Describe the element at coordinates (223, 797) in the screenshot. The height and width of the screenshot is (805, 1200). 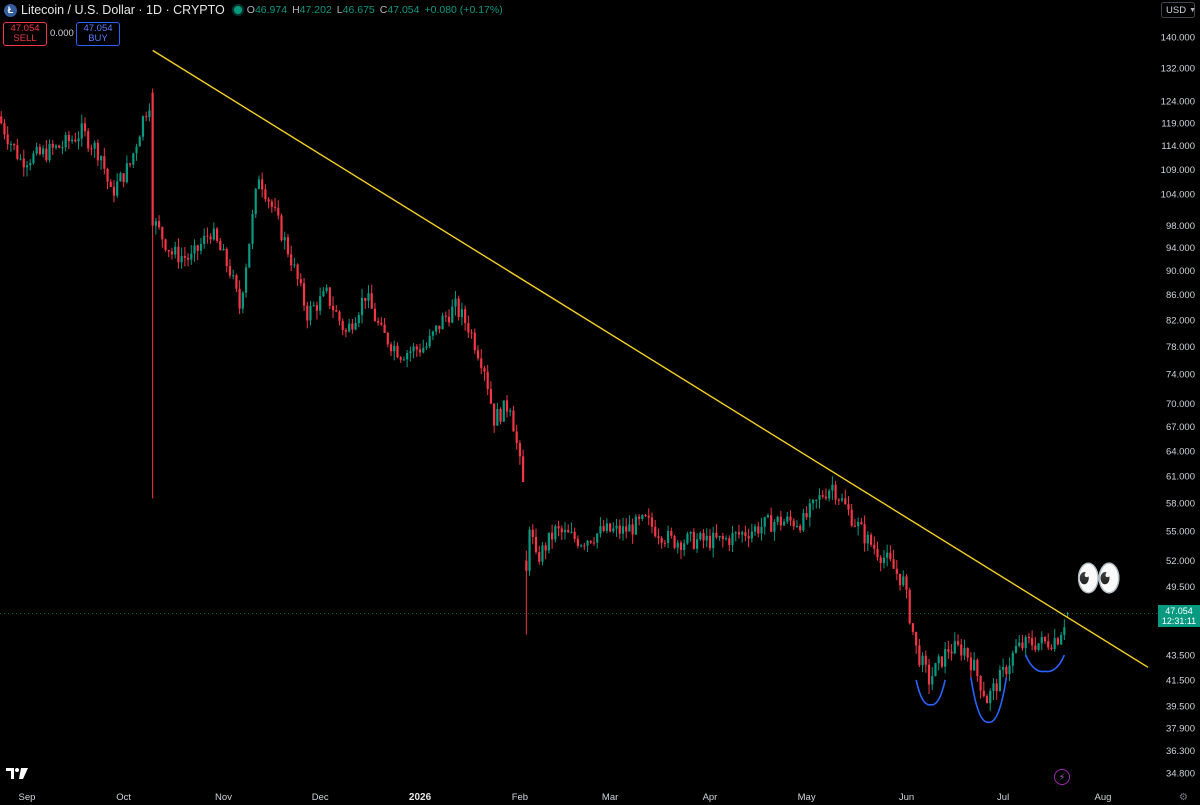
I see `time-tick-label: Nov` at that location.